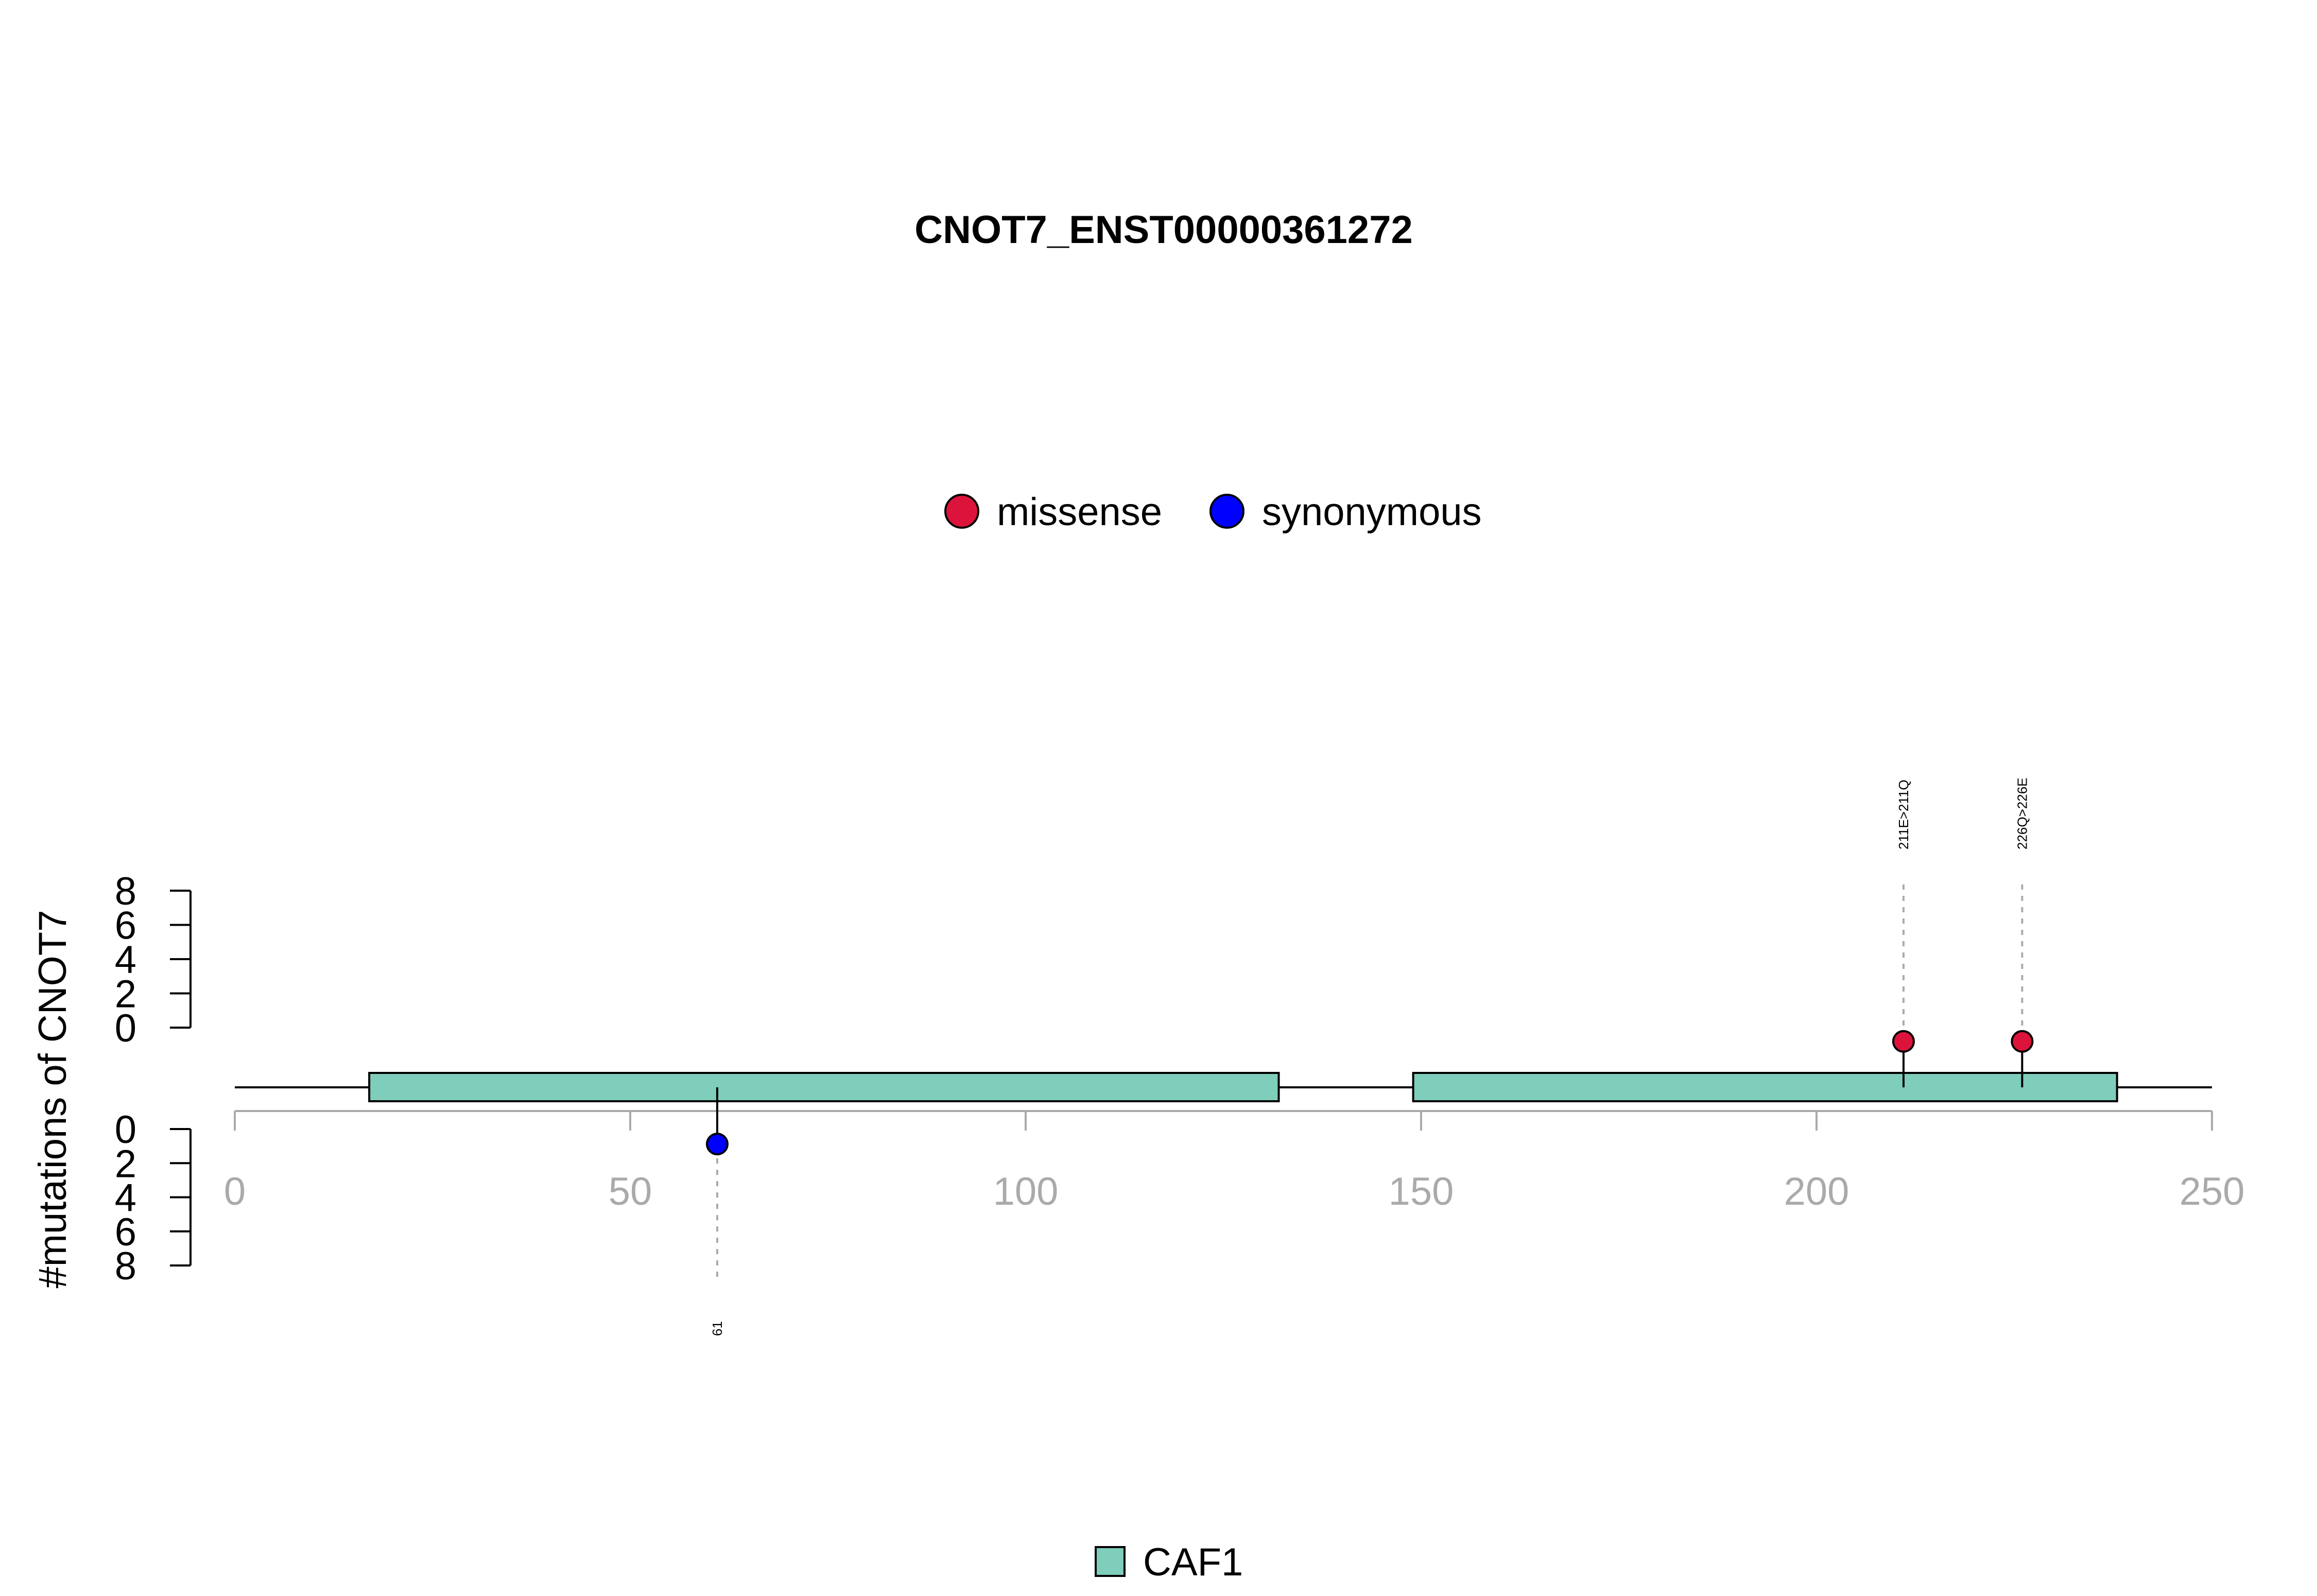  Describe the element at coordinates (961, 512) in the screenshot. I see `legend-marker-missense` at that location.